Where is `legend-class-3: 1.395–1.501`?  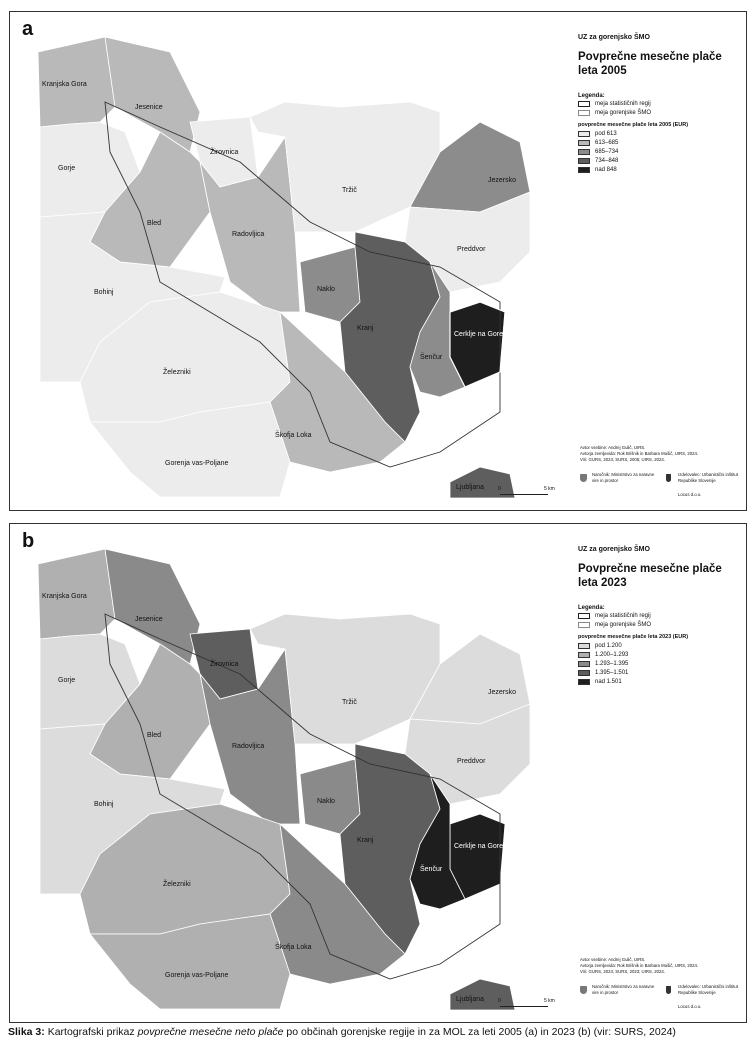
legend-class-3: 1.395–1.501 is located at coordinates (660, 672).